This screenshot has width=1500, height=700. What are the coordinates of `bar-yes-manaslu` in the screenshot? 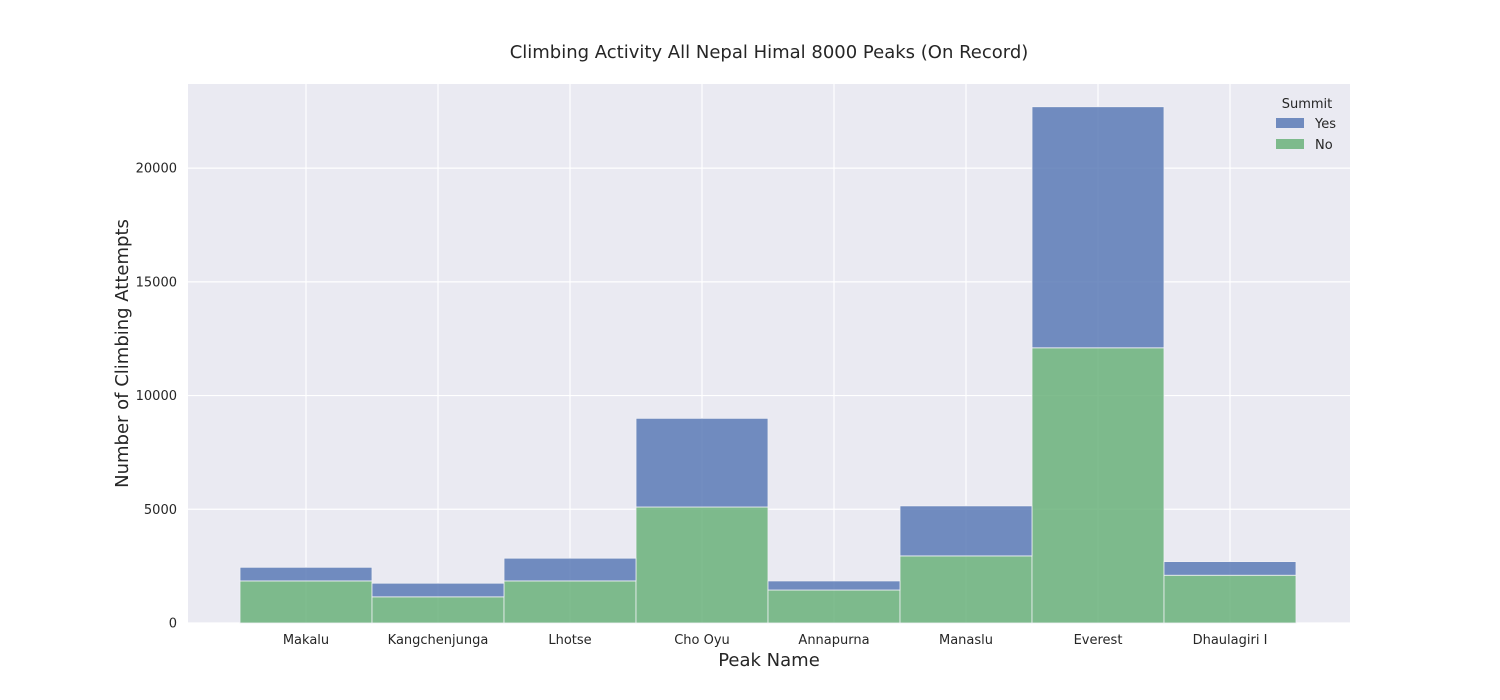 It's located at (966, 531).